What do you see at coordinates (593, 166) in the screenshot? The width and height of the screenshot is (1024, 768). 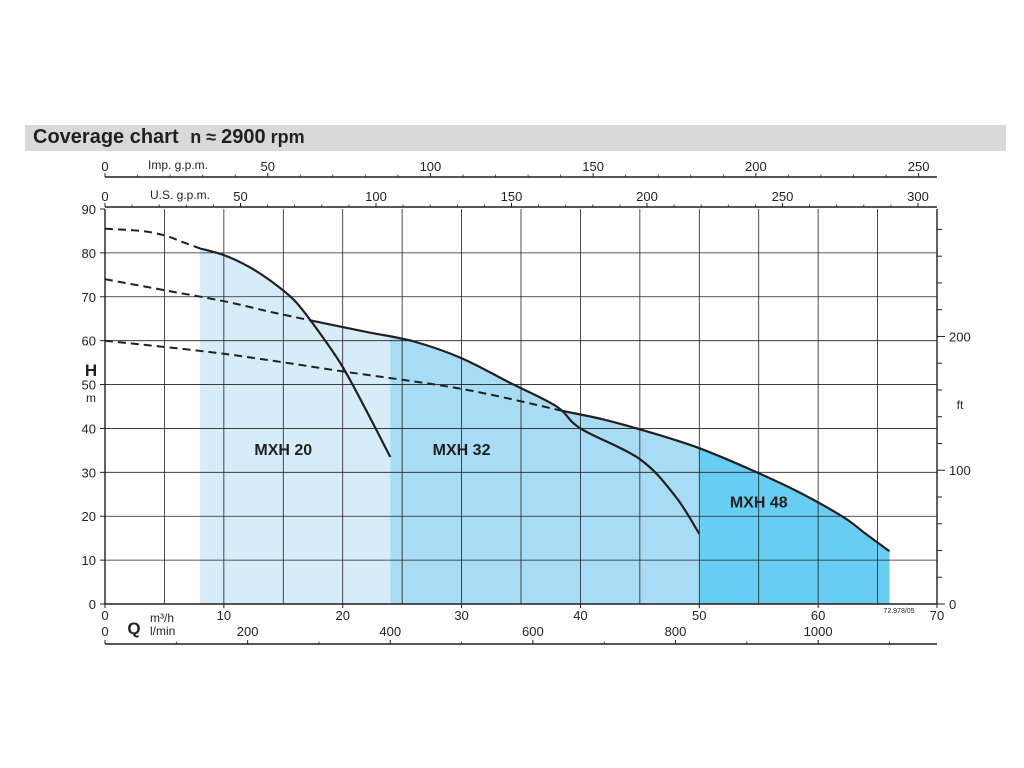 I see `imp-gpm-tick-label: 150` at bounding box center [593, 166].